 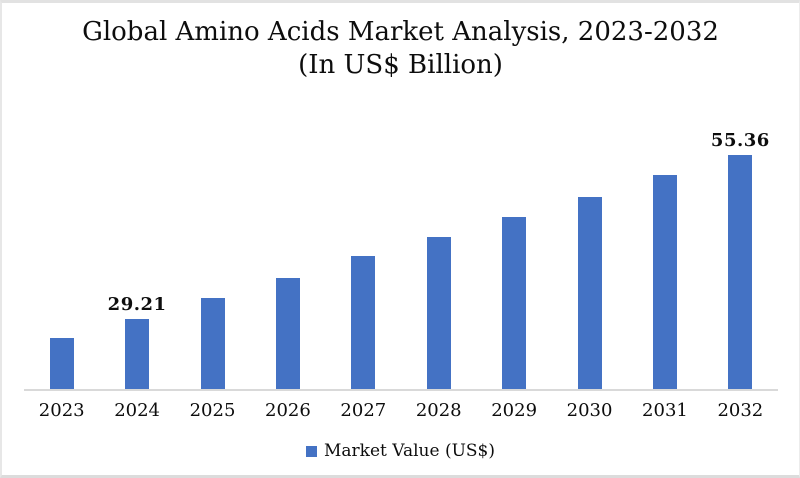 I want to click on bar-2026, so click(x=287, y=333).